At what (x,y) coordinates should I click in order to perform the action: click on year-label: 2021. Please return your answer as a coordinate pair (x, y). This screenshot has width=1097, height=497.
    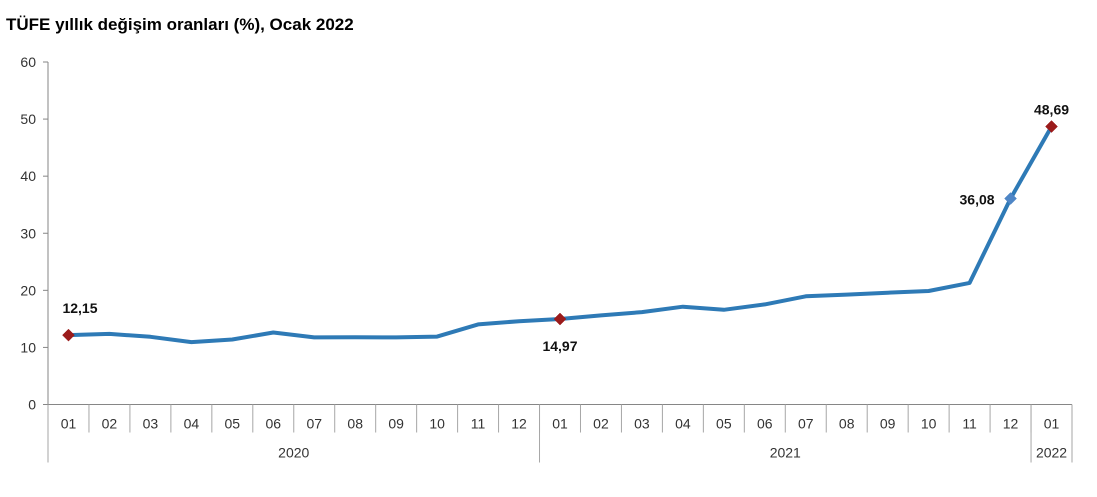
    Looking at the image, I should click on (785, 453).